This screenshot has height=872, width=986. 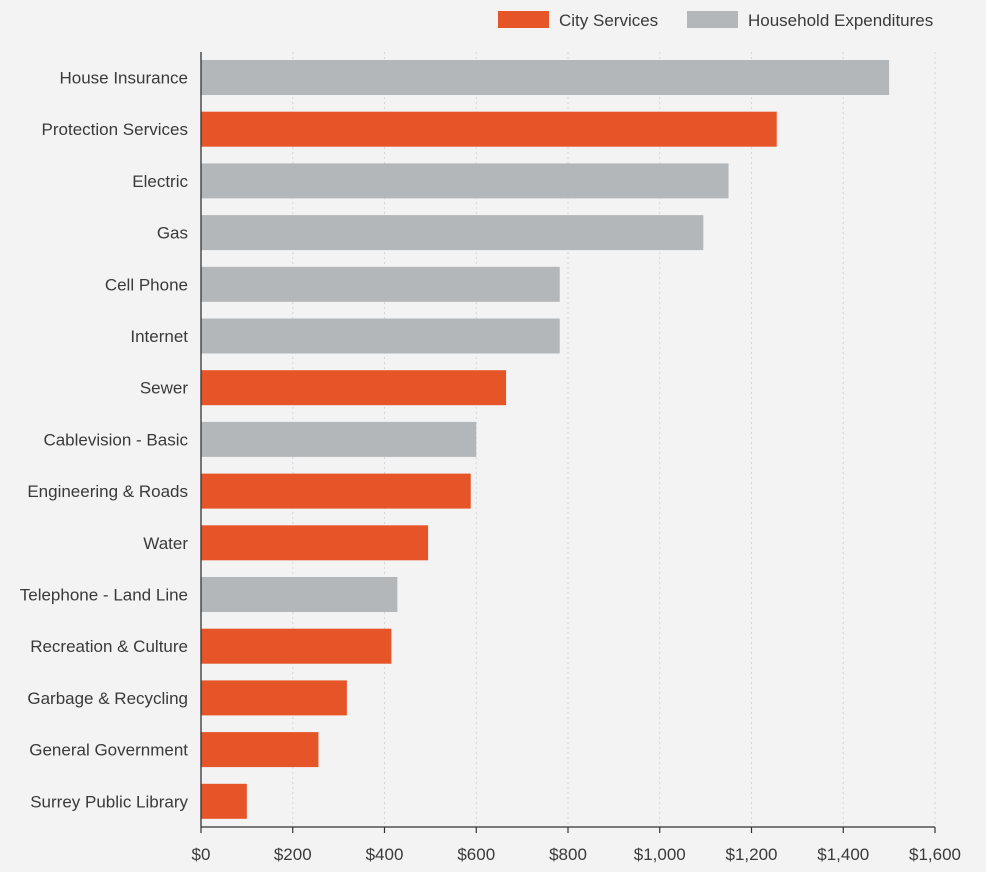 I want to click on category-label-telephone-land-line: Telephone - Land Line, so click(x=104, y=595).